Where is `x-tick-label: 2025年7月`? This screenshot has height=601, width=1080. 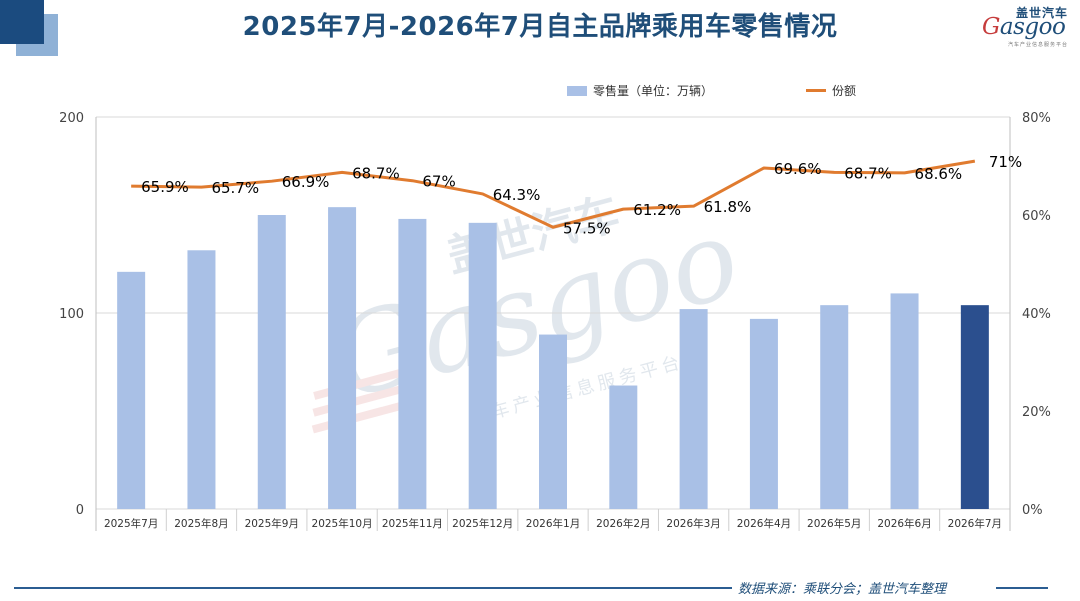
x-tick-label: 2025年7月 is located at coordinates (131, 523).